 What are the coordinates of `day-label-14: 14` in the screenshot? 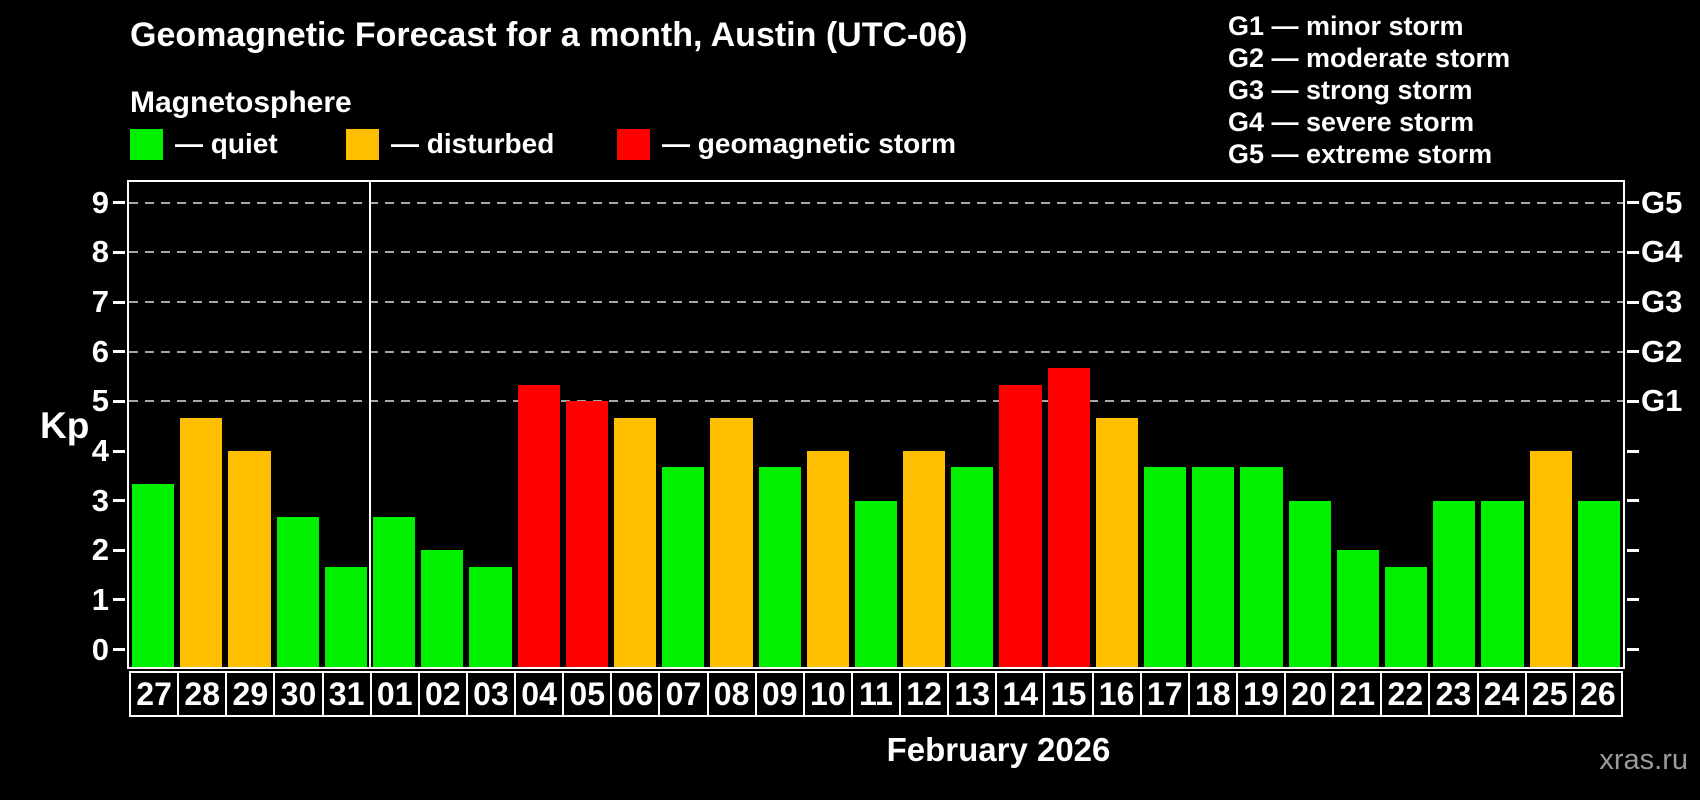 It's located at (1020, 694).